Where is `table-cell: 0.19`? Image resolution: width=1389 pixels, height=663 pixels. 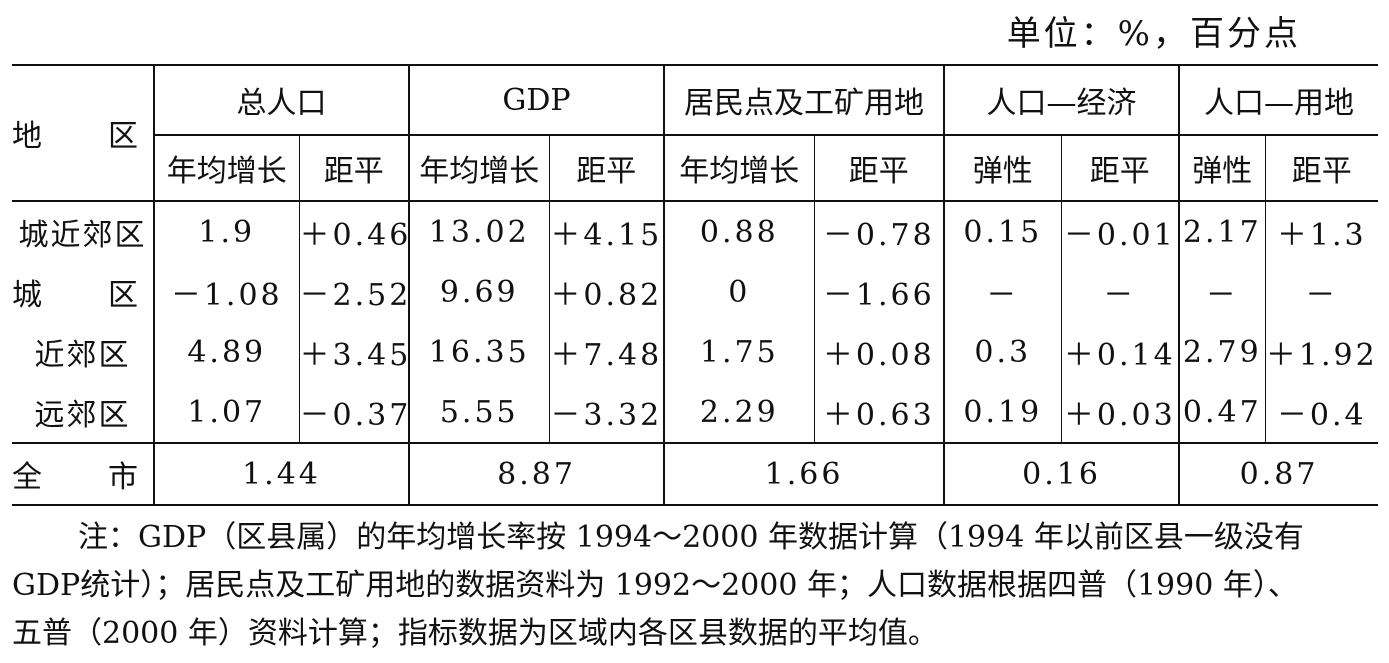 table-cell: 0.19 is located at coordinates (1002, 412).